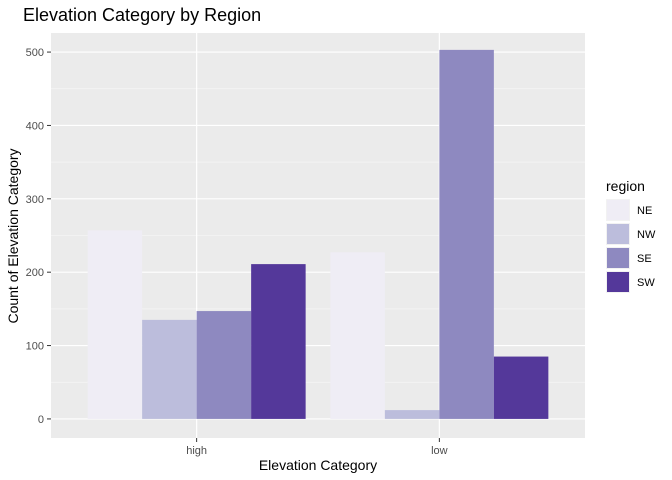 The width and height of the screenshot is (672, 480). What do you see at coordinates (646, 235) in the screenshot?
I see `legend-label-nw: NW` at bounding box center [646, 235].